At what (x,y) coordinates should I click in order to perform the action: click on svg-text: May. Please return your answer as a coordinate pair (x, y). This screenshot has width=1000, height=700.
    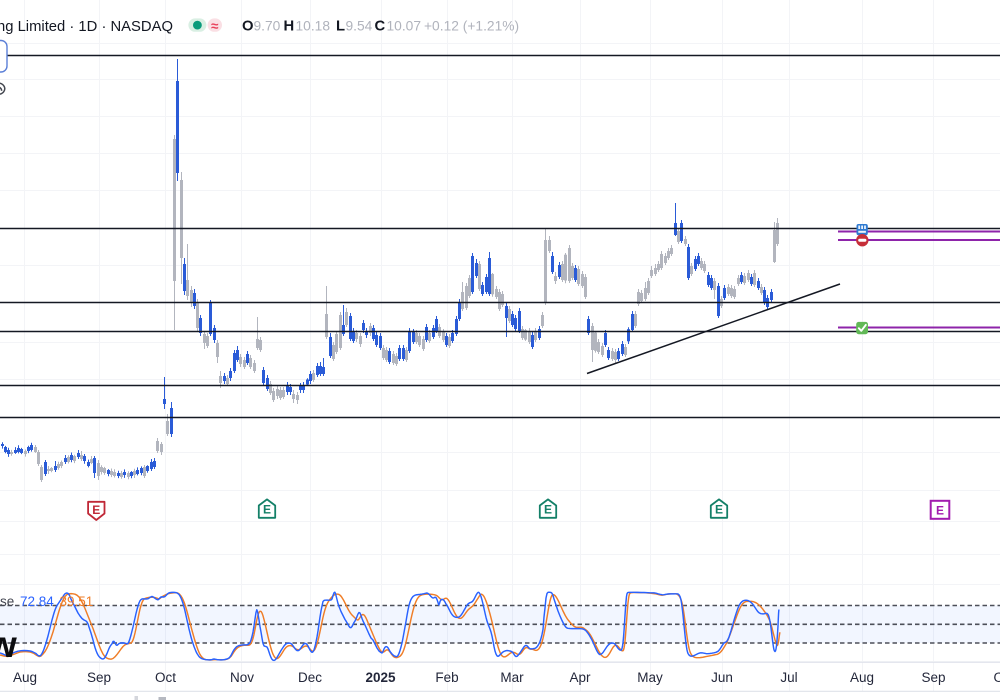
    Looking at the image, I should click on (650, 677).